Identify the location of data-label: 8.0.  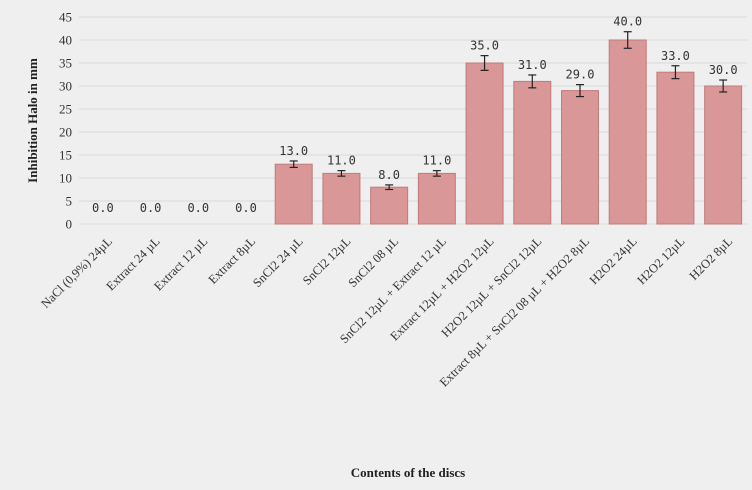
(389, 175).